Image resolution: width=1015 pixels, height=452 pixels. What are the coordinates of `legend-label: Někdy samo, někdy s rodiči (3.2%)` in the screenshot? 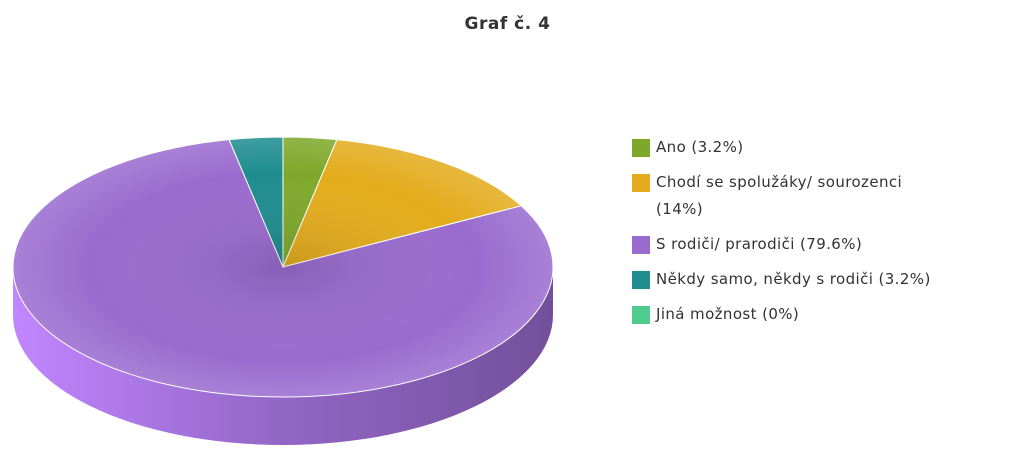 It's located at (793, 279).